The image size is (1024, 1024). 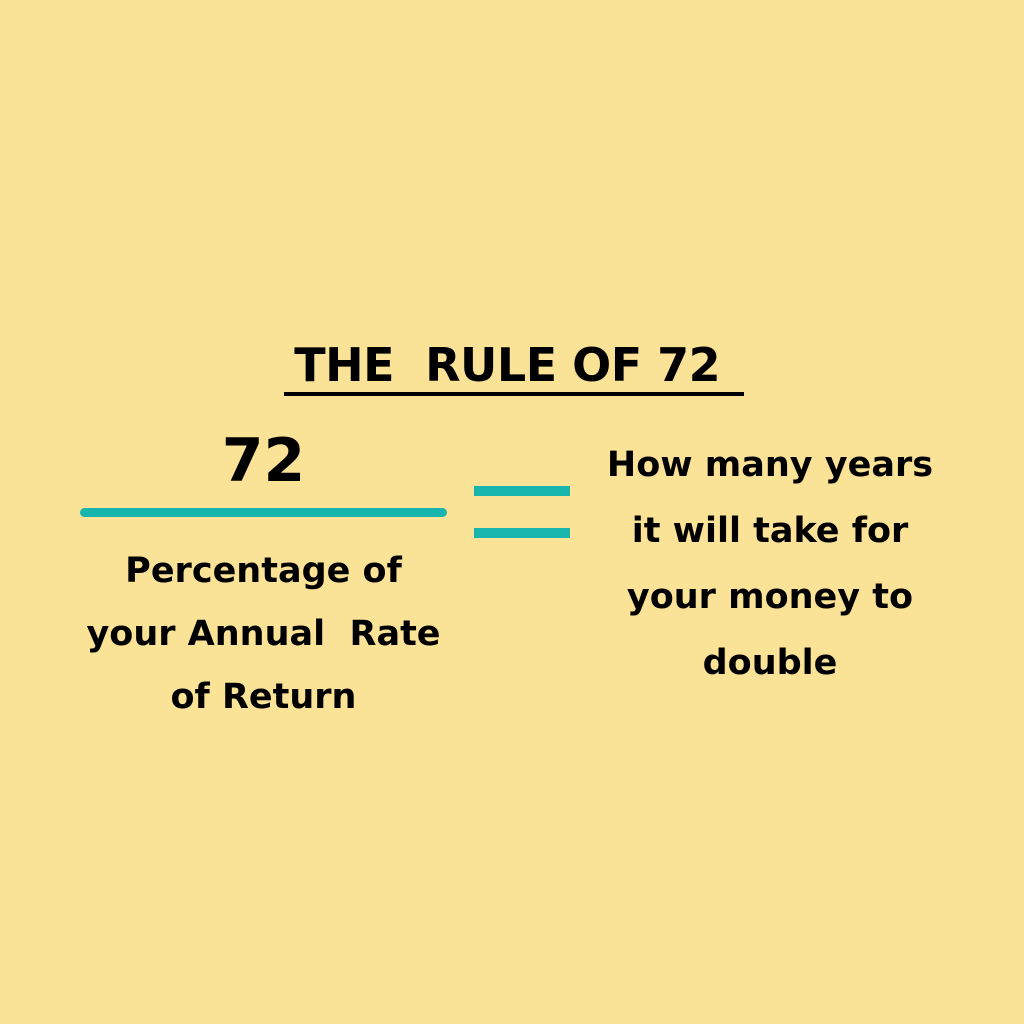 What do you see at coordinates (770, 531) in the screenshot?
I see `result-line: it will take for` at bounding box center [770, 531].